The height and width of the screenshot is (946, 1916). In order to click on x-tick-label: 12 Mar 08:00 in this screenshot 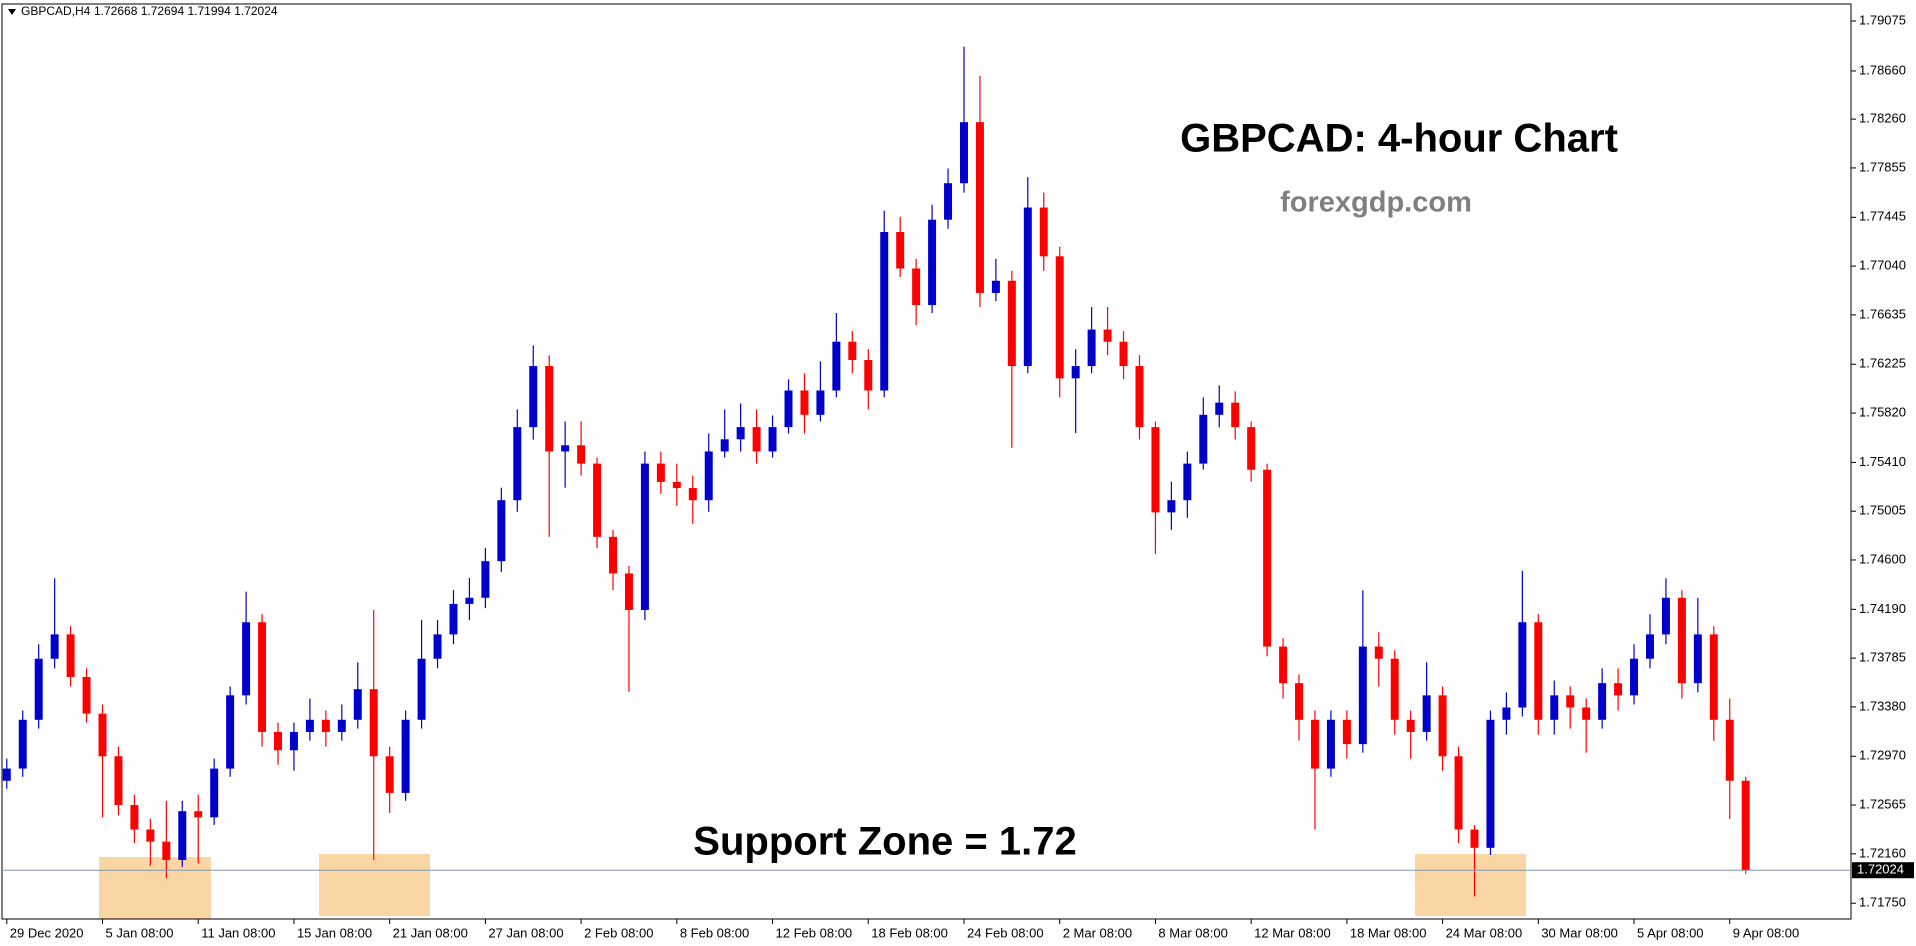, I will do `click(1292, 932)`.